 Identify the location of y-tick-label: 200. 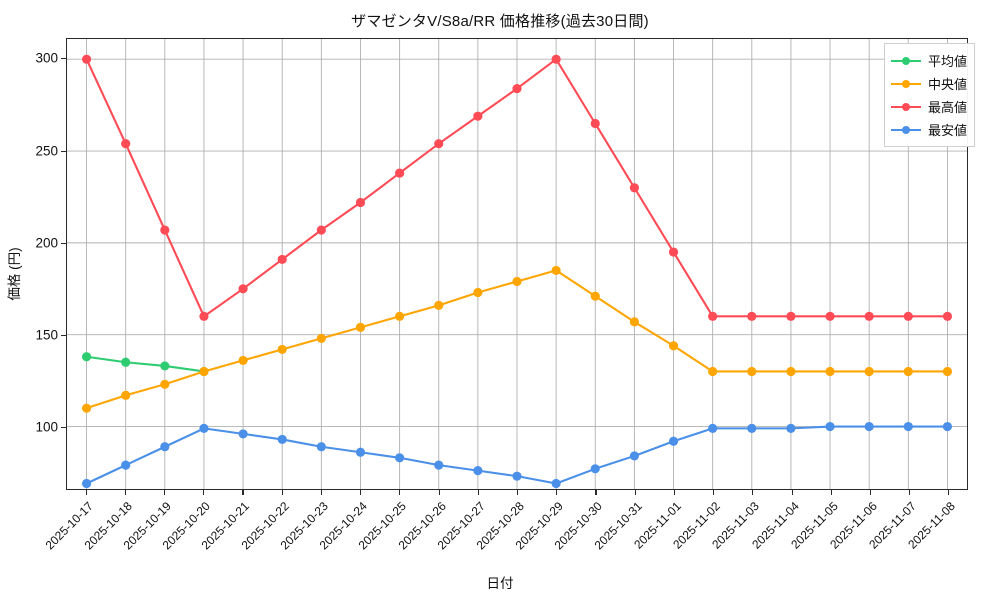
(46, 243).